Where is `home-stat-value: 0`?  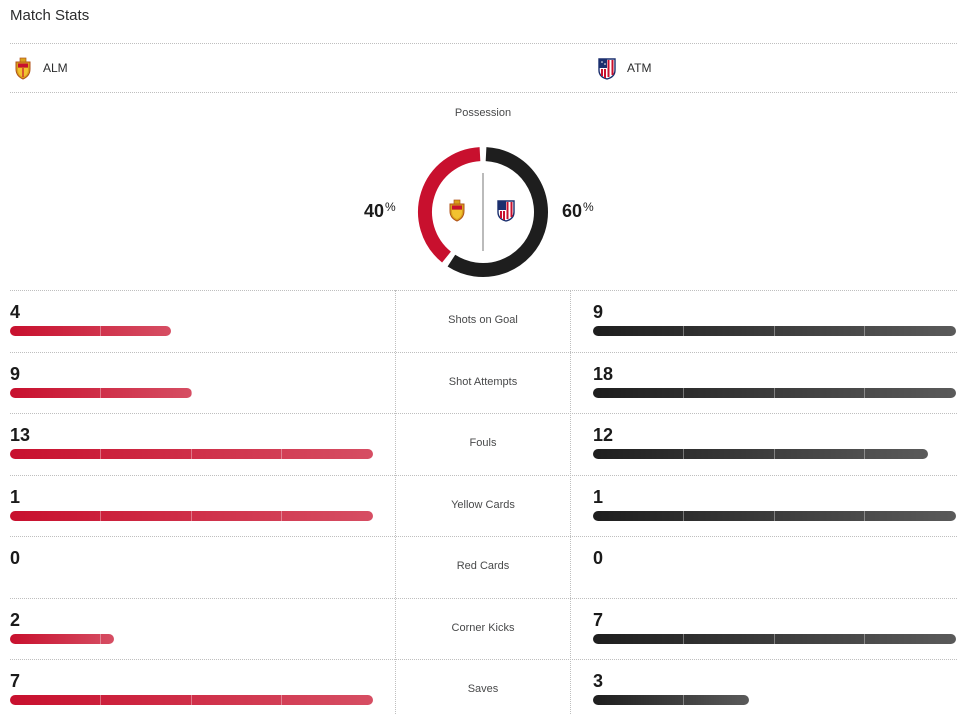 home-stat-value: 0 is located at coordinates (15, 558).